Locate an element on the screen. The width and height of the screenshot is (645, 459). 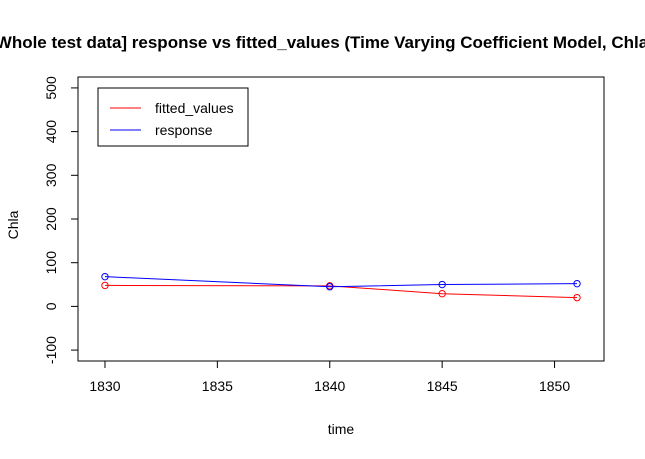
x-axis-label: time is located at coordinates (341, 429).